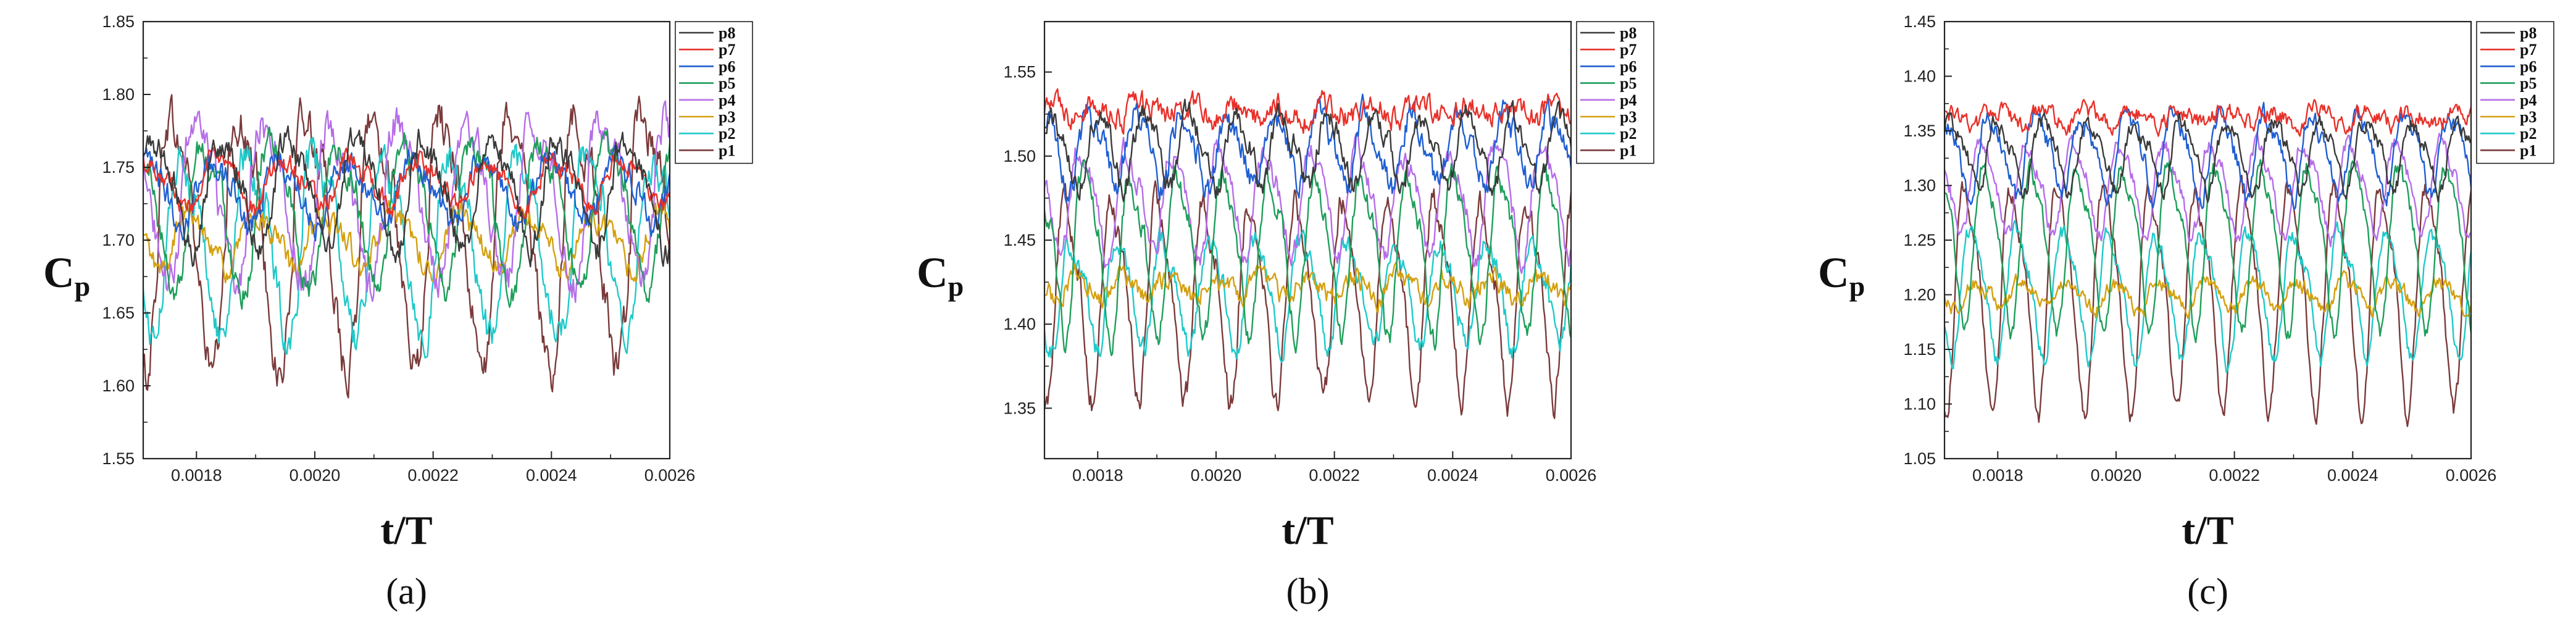 The image size is (2576, 629). Describe the element at coordinates (1919, 295) in the screenshot. I see `y-tick-label: 1.20` at that location.